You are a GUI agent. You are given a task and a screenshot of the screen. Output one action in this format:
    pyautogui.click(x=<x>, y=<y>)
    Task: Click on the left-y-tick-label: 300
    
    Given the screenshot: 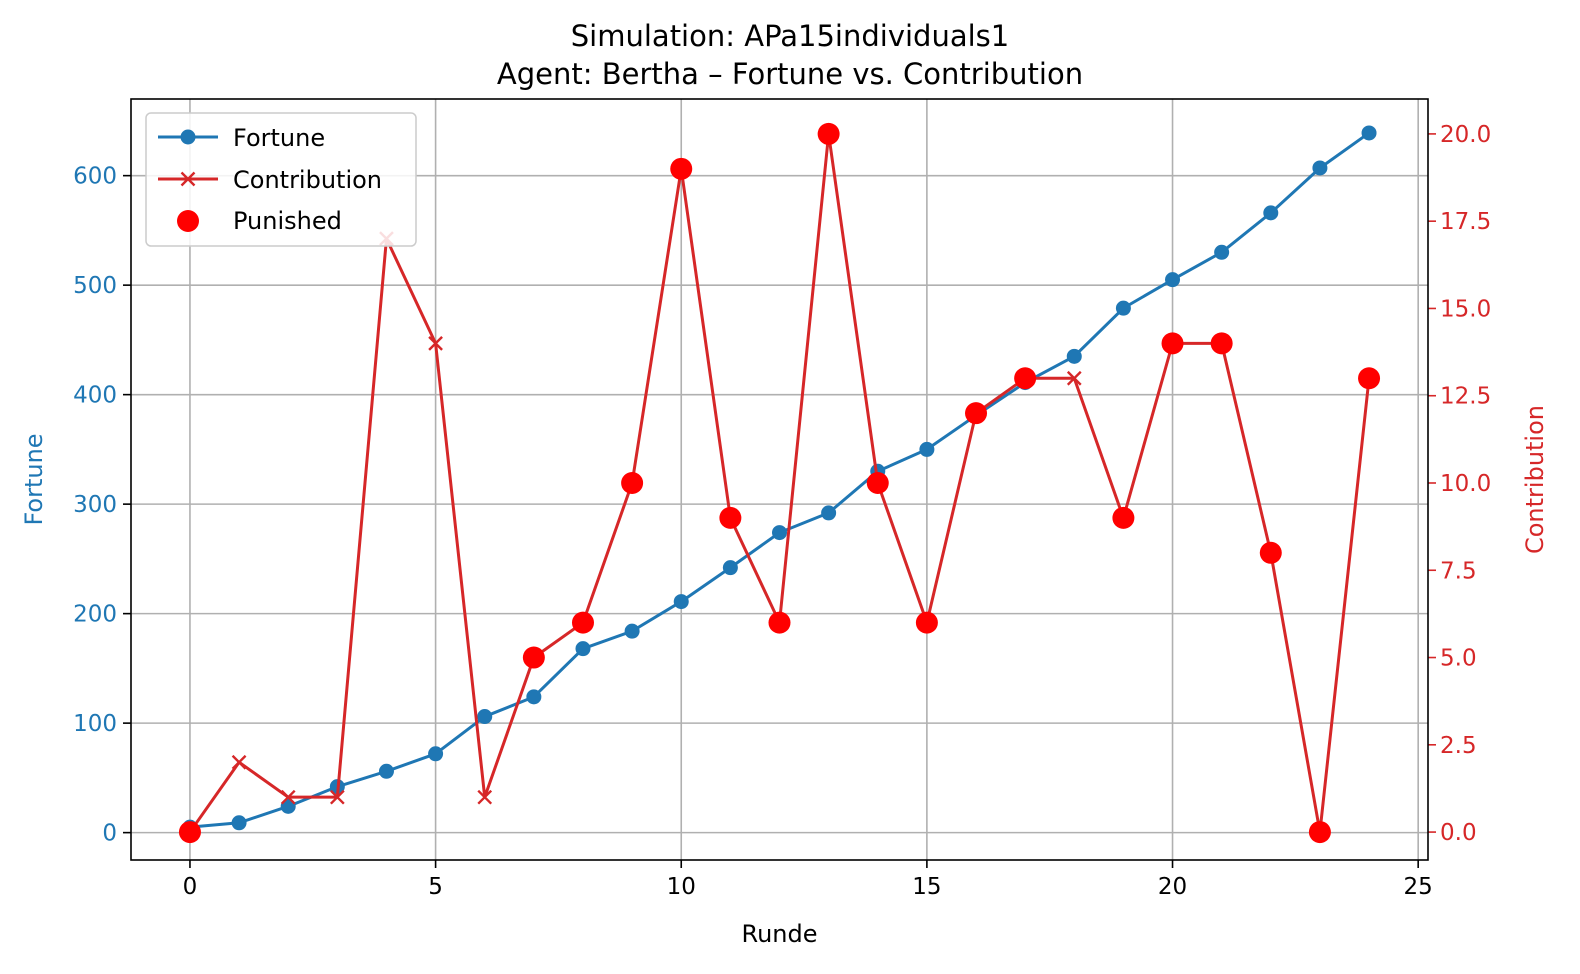 What is the action you would take?
    pyautogui.click(x=95, y=505)
    